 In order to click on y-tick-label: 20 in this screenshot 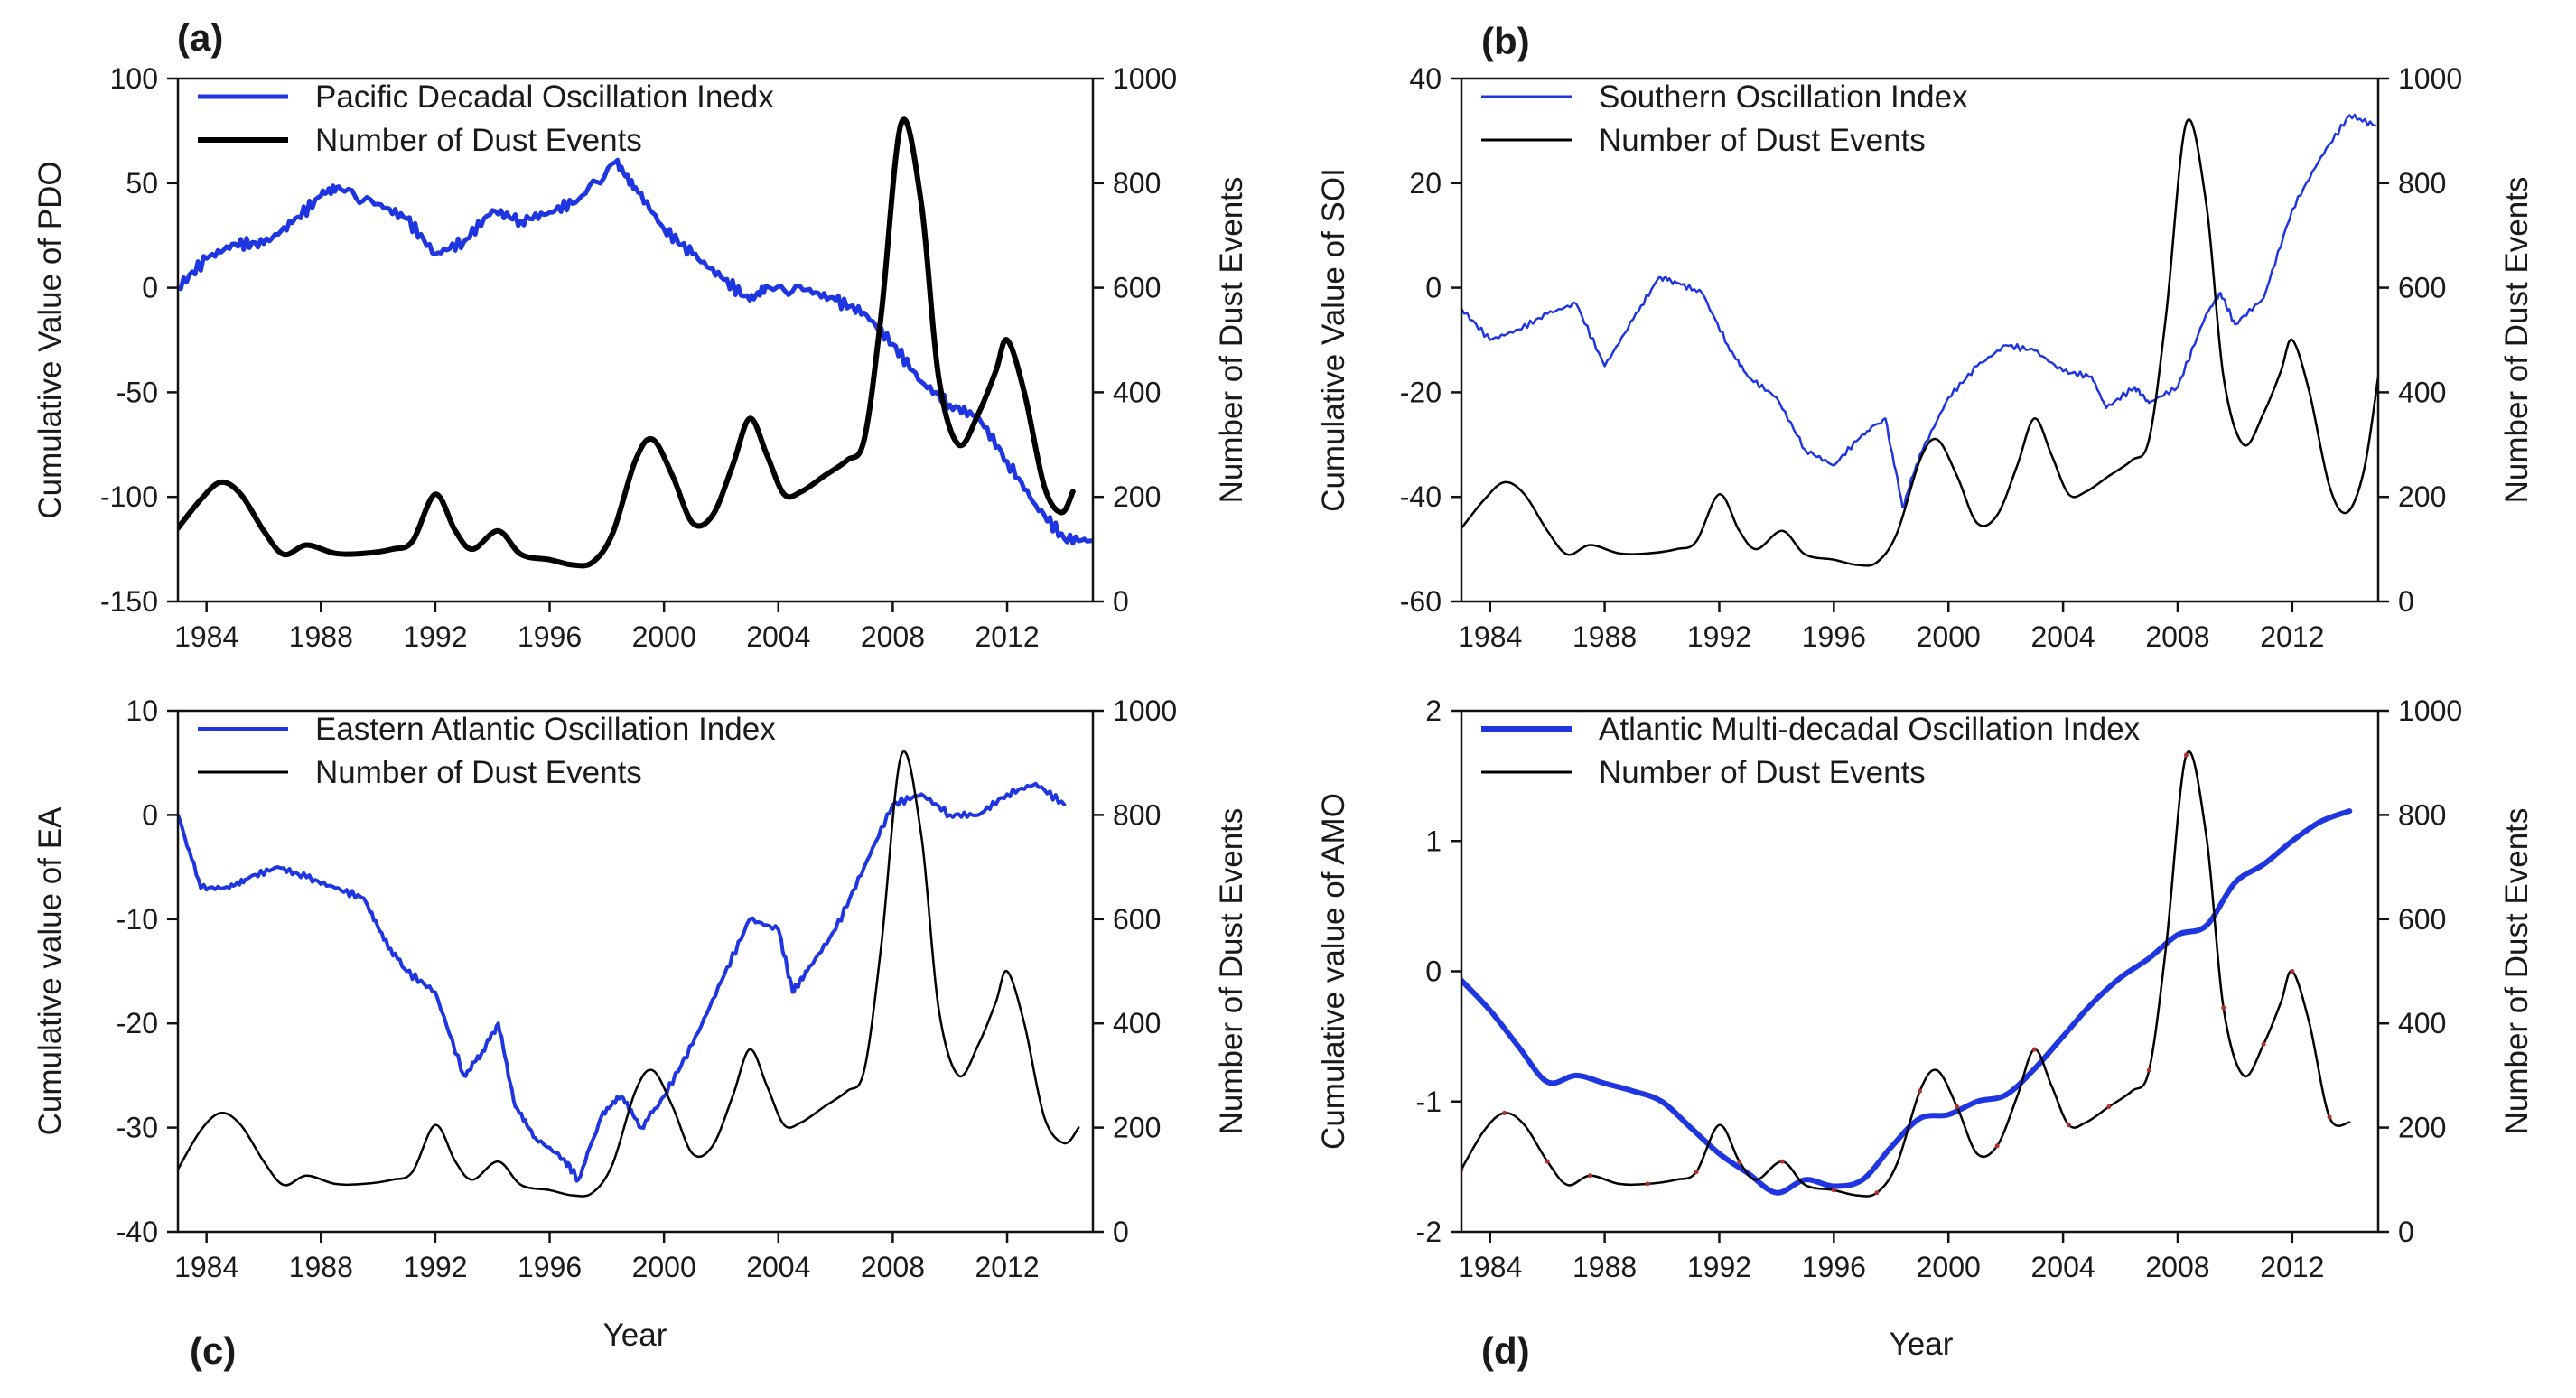, I will do `click(1425, 183)`.